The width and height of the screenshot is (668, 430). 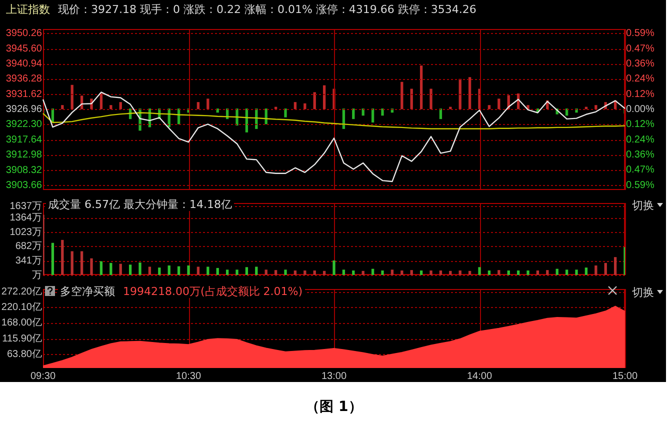 What do you see at coordinates (28, 9) in the screenshot?
I see `chart-title: 上证指数` at bounding box center [28, 9].